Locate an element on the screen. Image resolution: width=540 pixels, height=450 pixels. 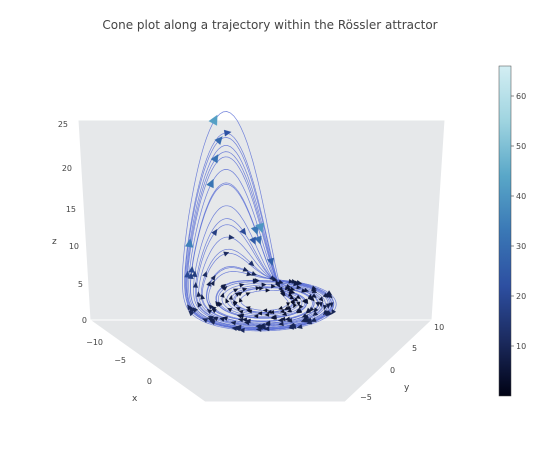
z-tick-label: 10 is located at coordinates (74, 246).